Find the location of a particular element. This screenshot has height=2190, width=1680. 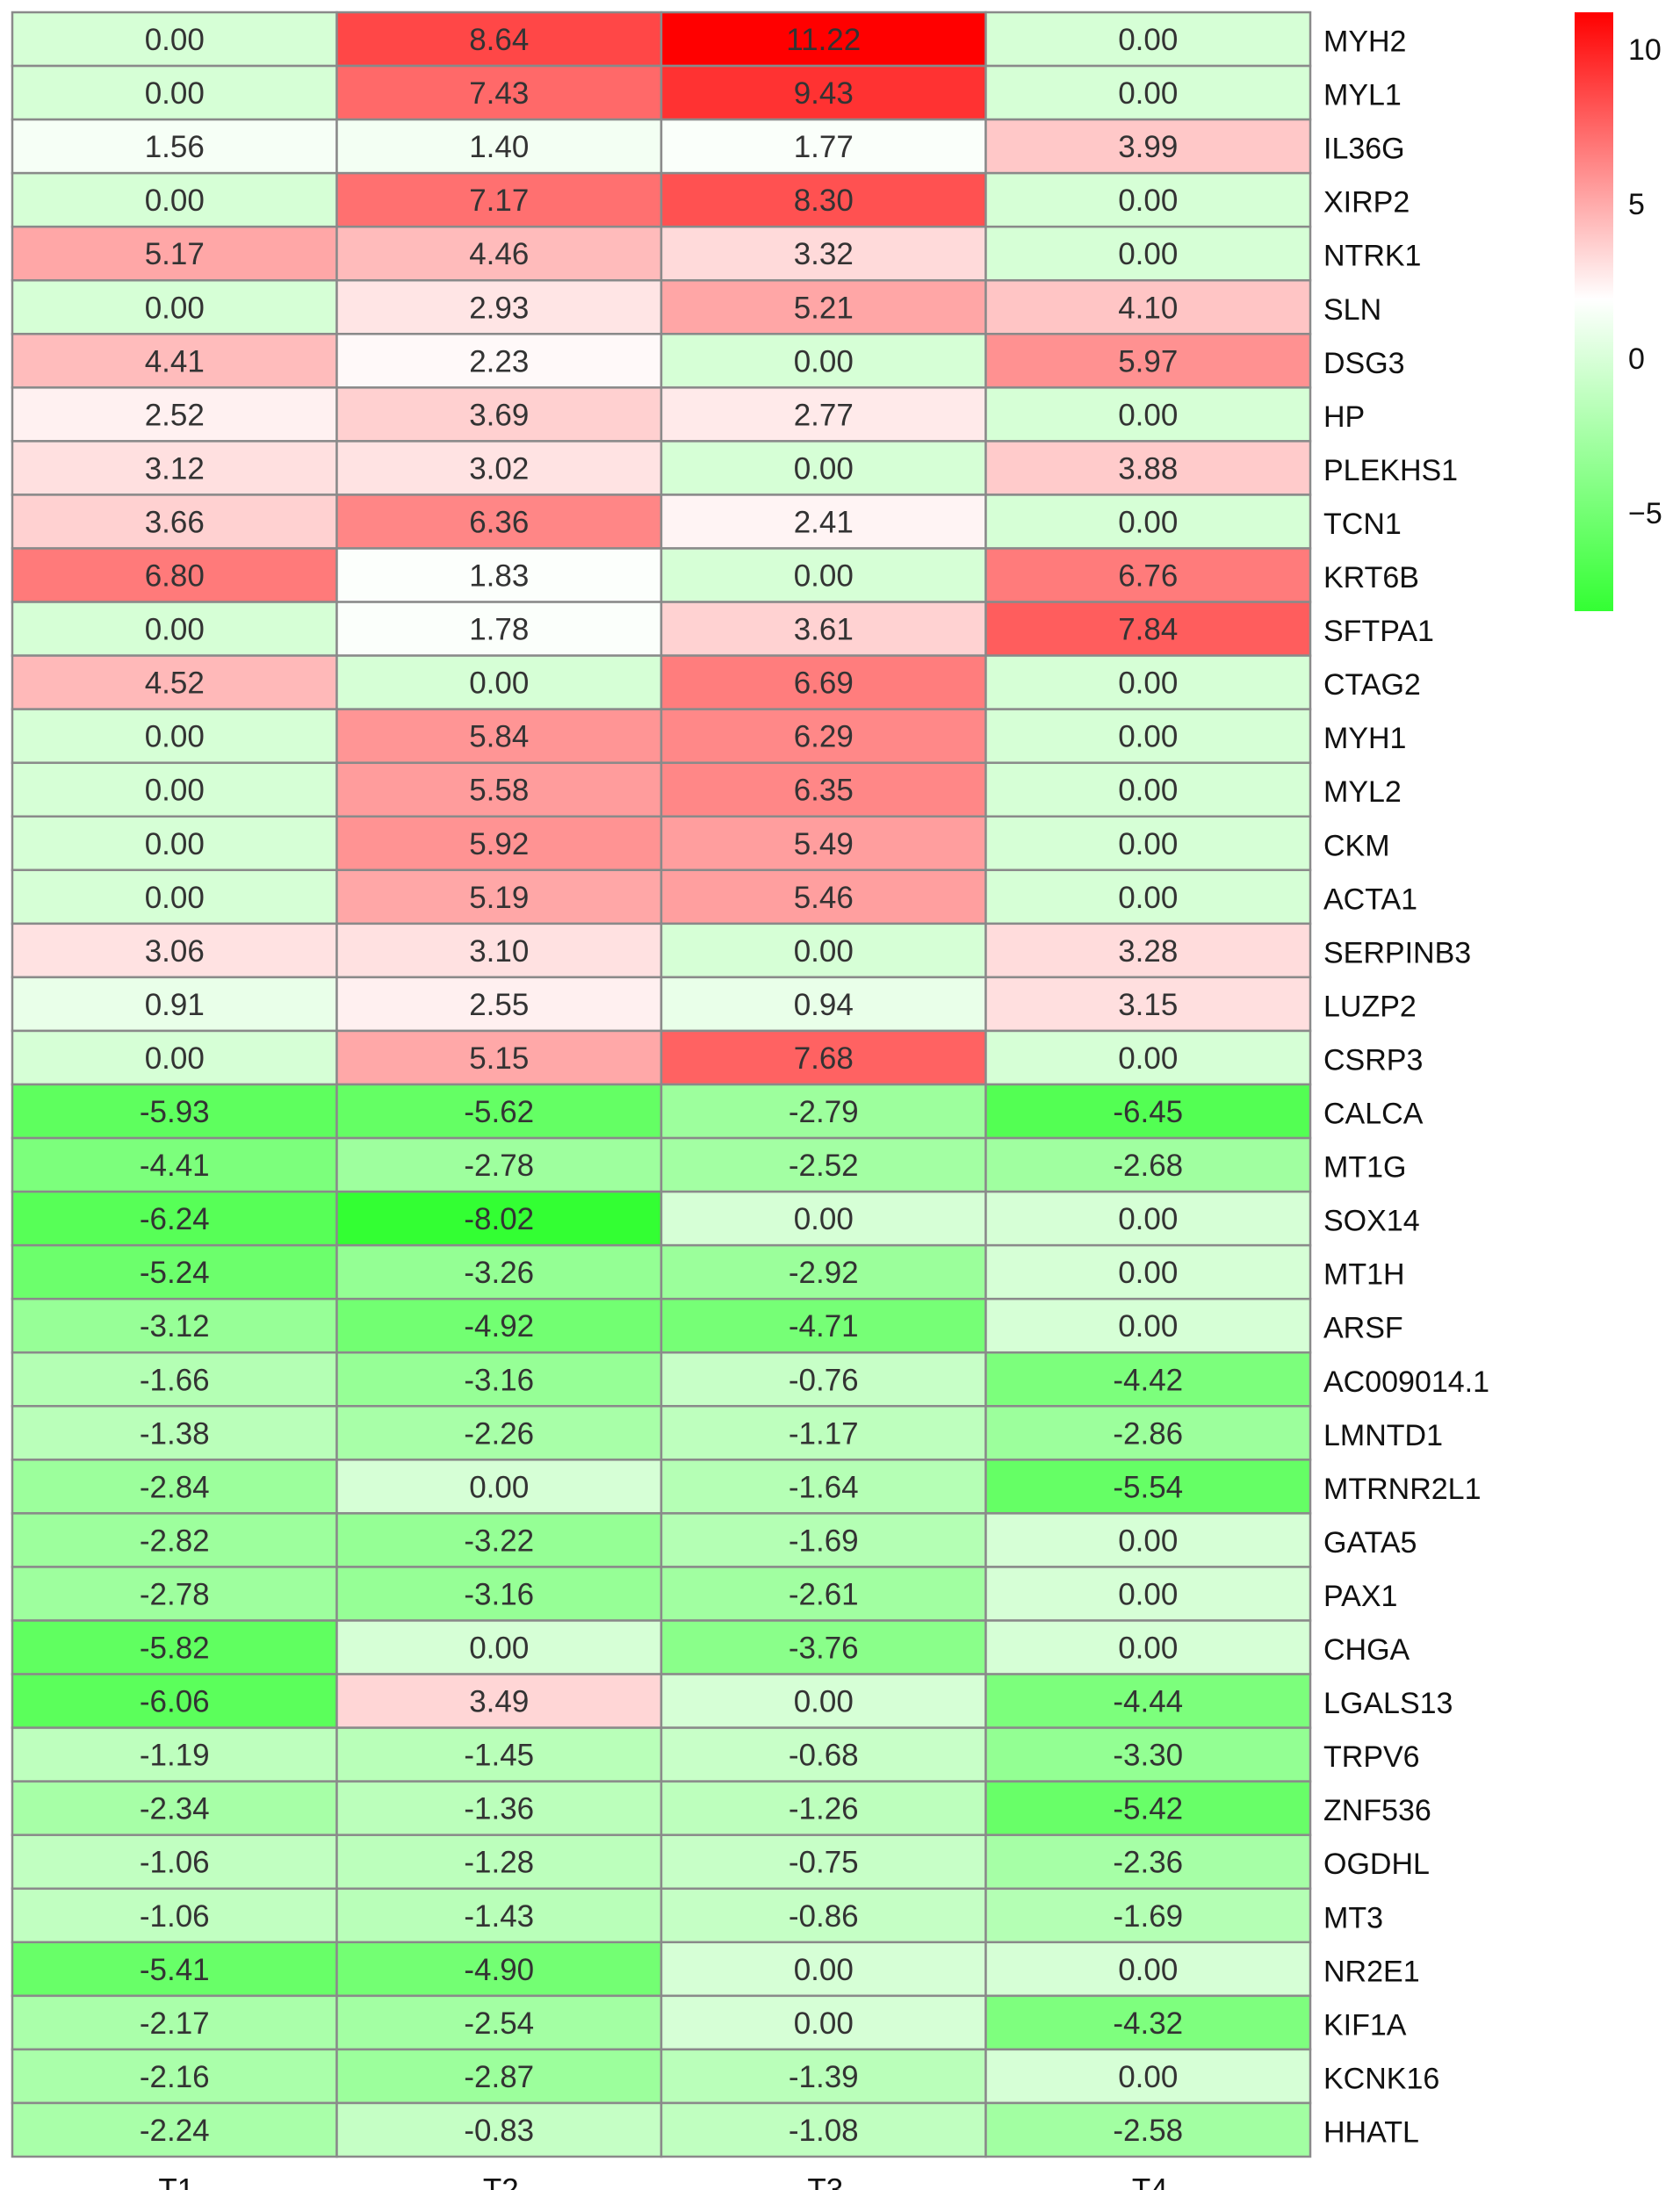

cell-value-label: -6.06 is located at coordinates (175, 1702).